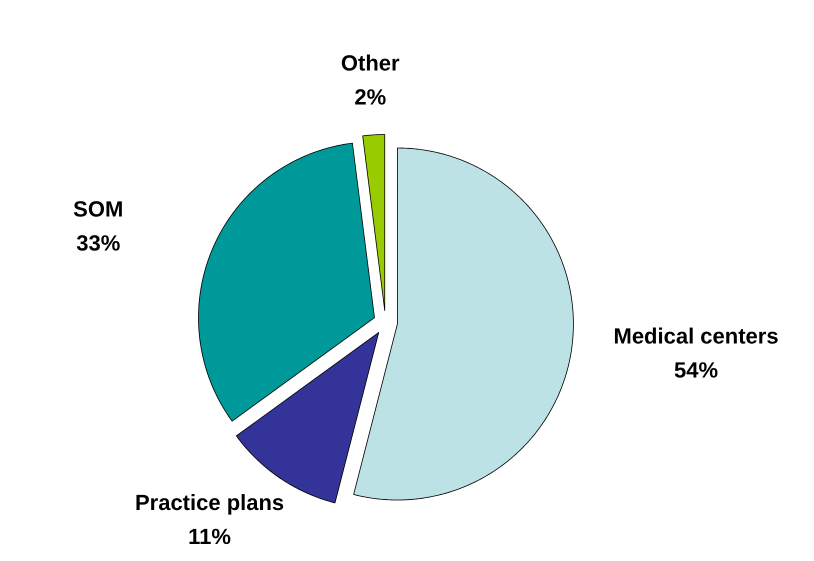  What do you see at coordinates (696, 369) in the screenshot?
I see `data-label: 54%` at bounding box center [696, 369].